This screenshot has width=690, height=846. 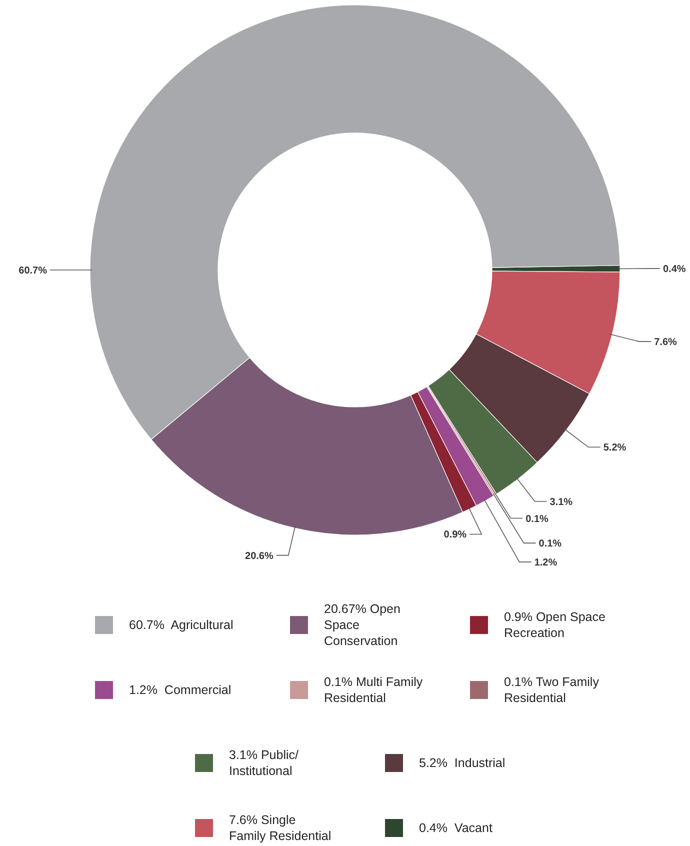 I want to click on data-label: 7.6%, so click(x=666, y=342).